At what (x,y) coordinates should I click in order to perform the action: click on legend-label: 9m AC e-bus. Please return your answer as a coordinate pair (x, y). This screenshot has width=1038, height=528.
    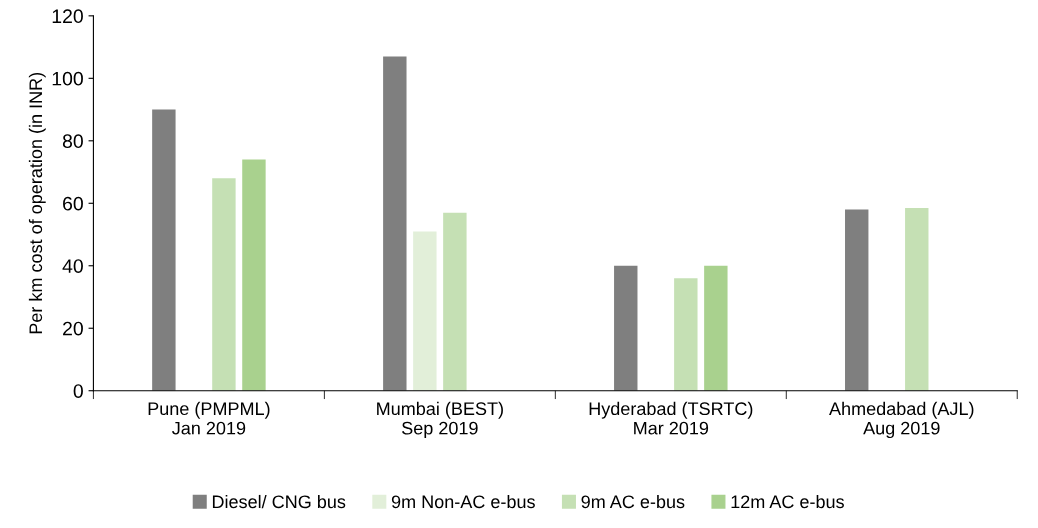
    Looking at the image, I should click on (633, 501).